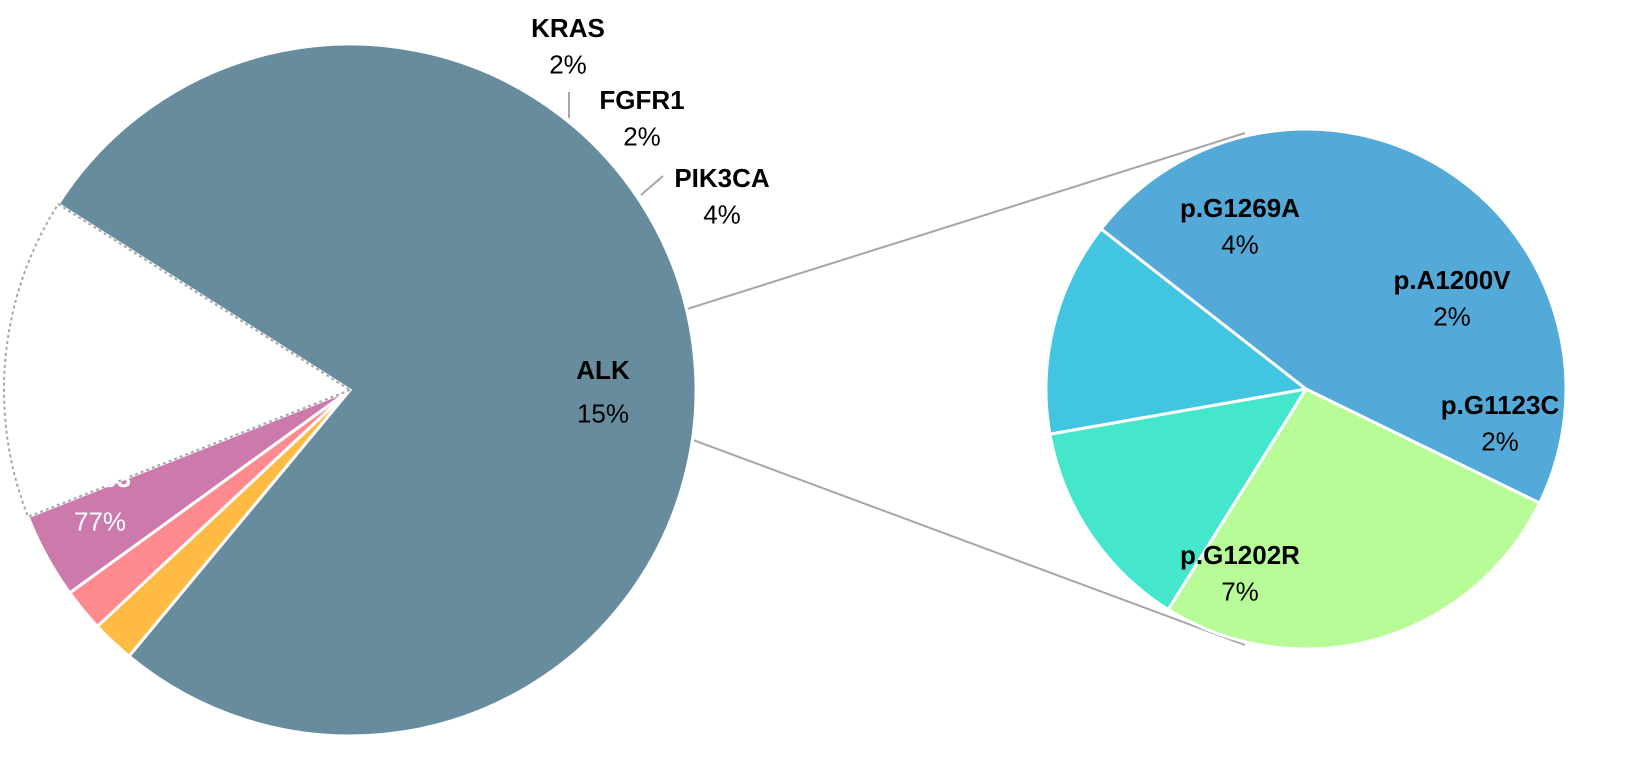 The image size is (1642, 776). Describe the element at coordinates (722, 196) in the screenshot. I see `label-pik3ca: PIK3CA 4%` at that location.